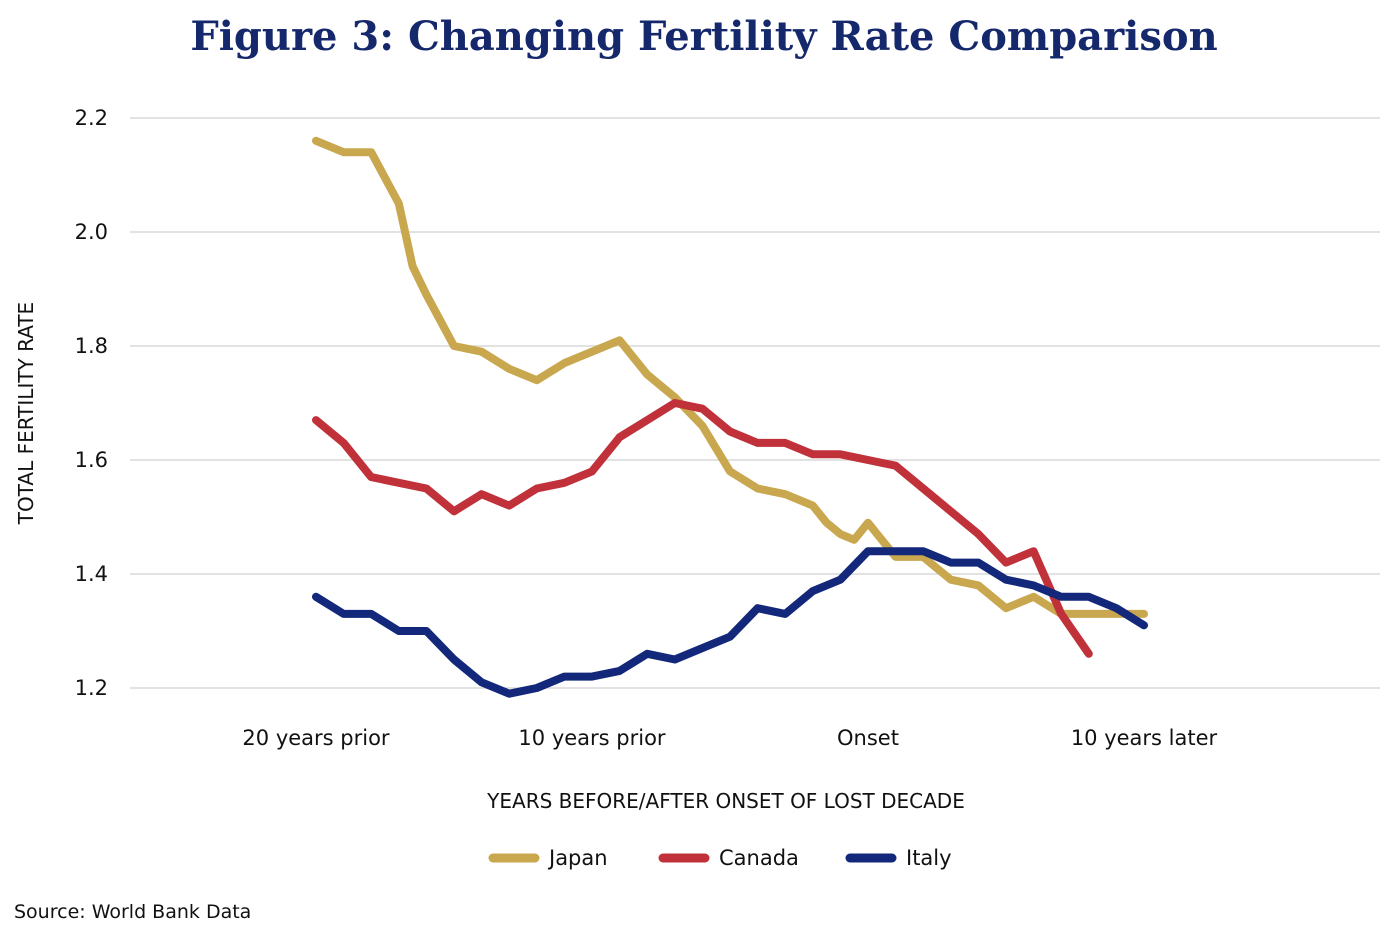 Image resolution: width=1400 pixels, height=937 pixels. I want to click on legend-label-canada: Canada, so click(759, 858).